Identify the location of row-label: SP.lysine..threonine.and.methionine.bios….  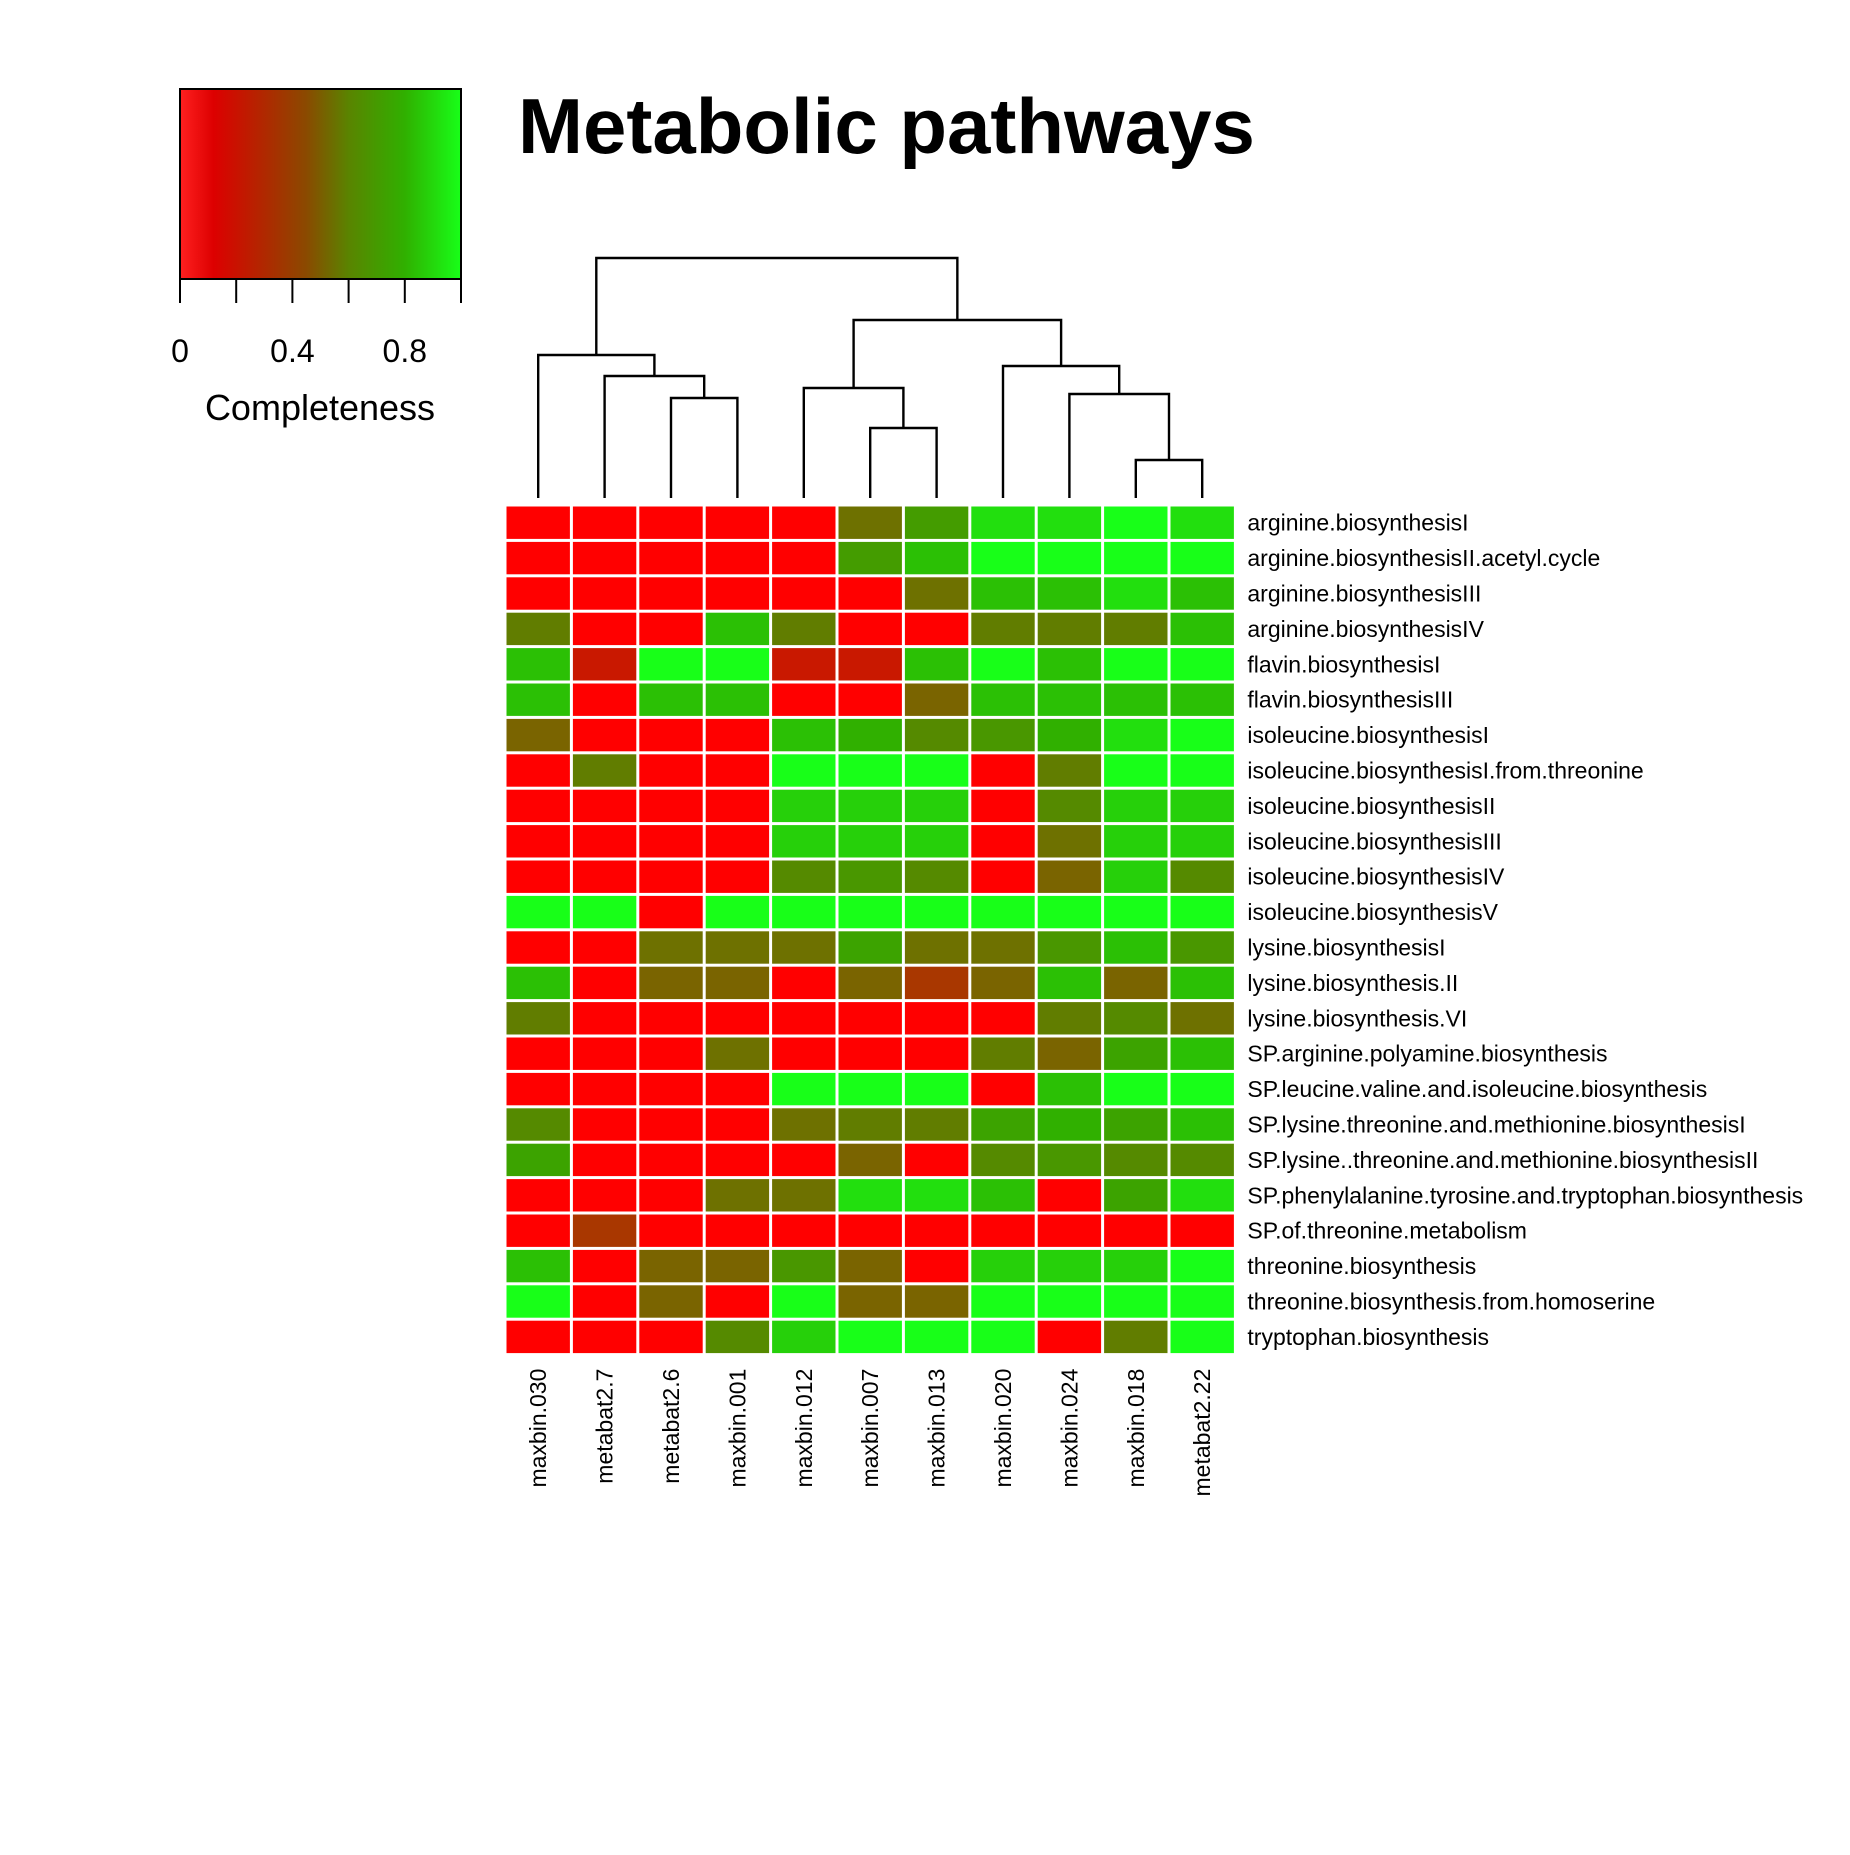
(1502, 1160).